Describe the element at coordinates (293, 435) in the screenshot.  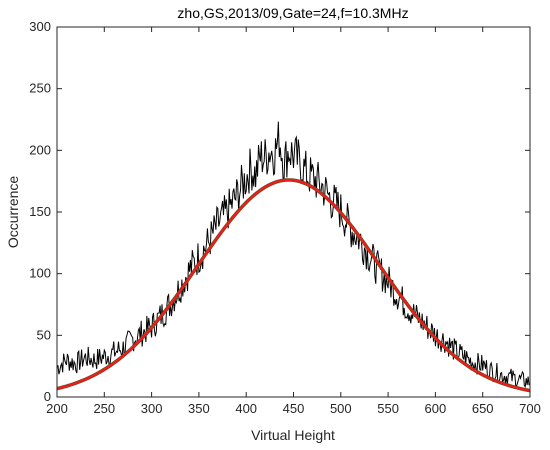
I see `x-axis-title: Virtual Height` at that location.